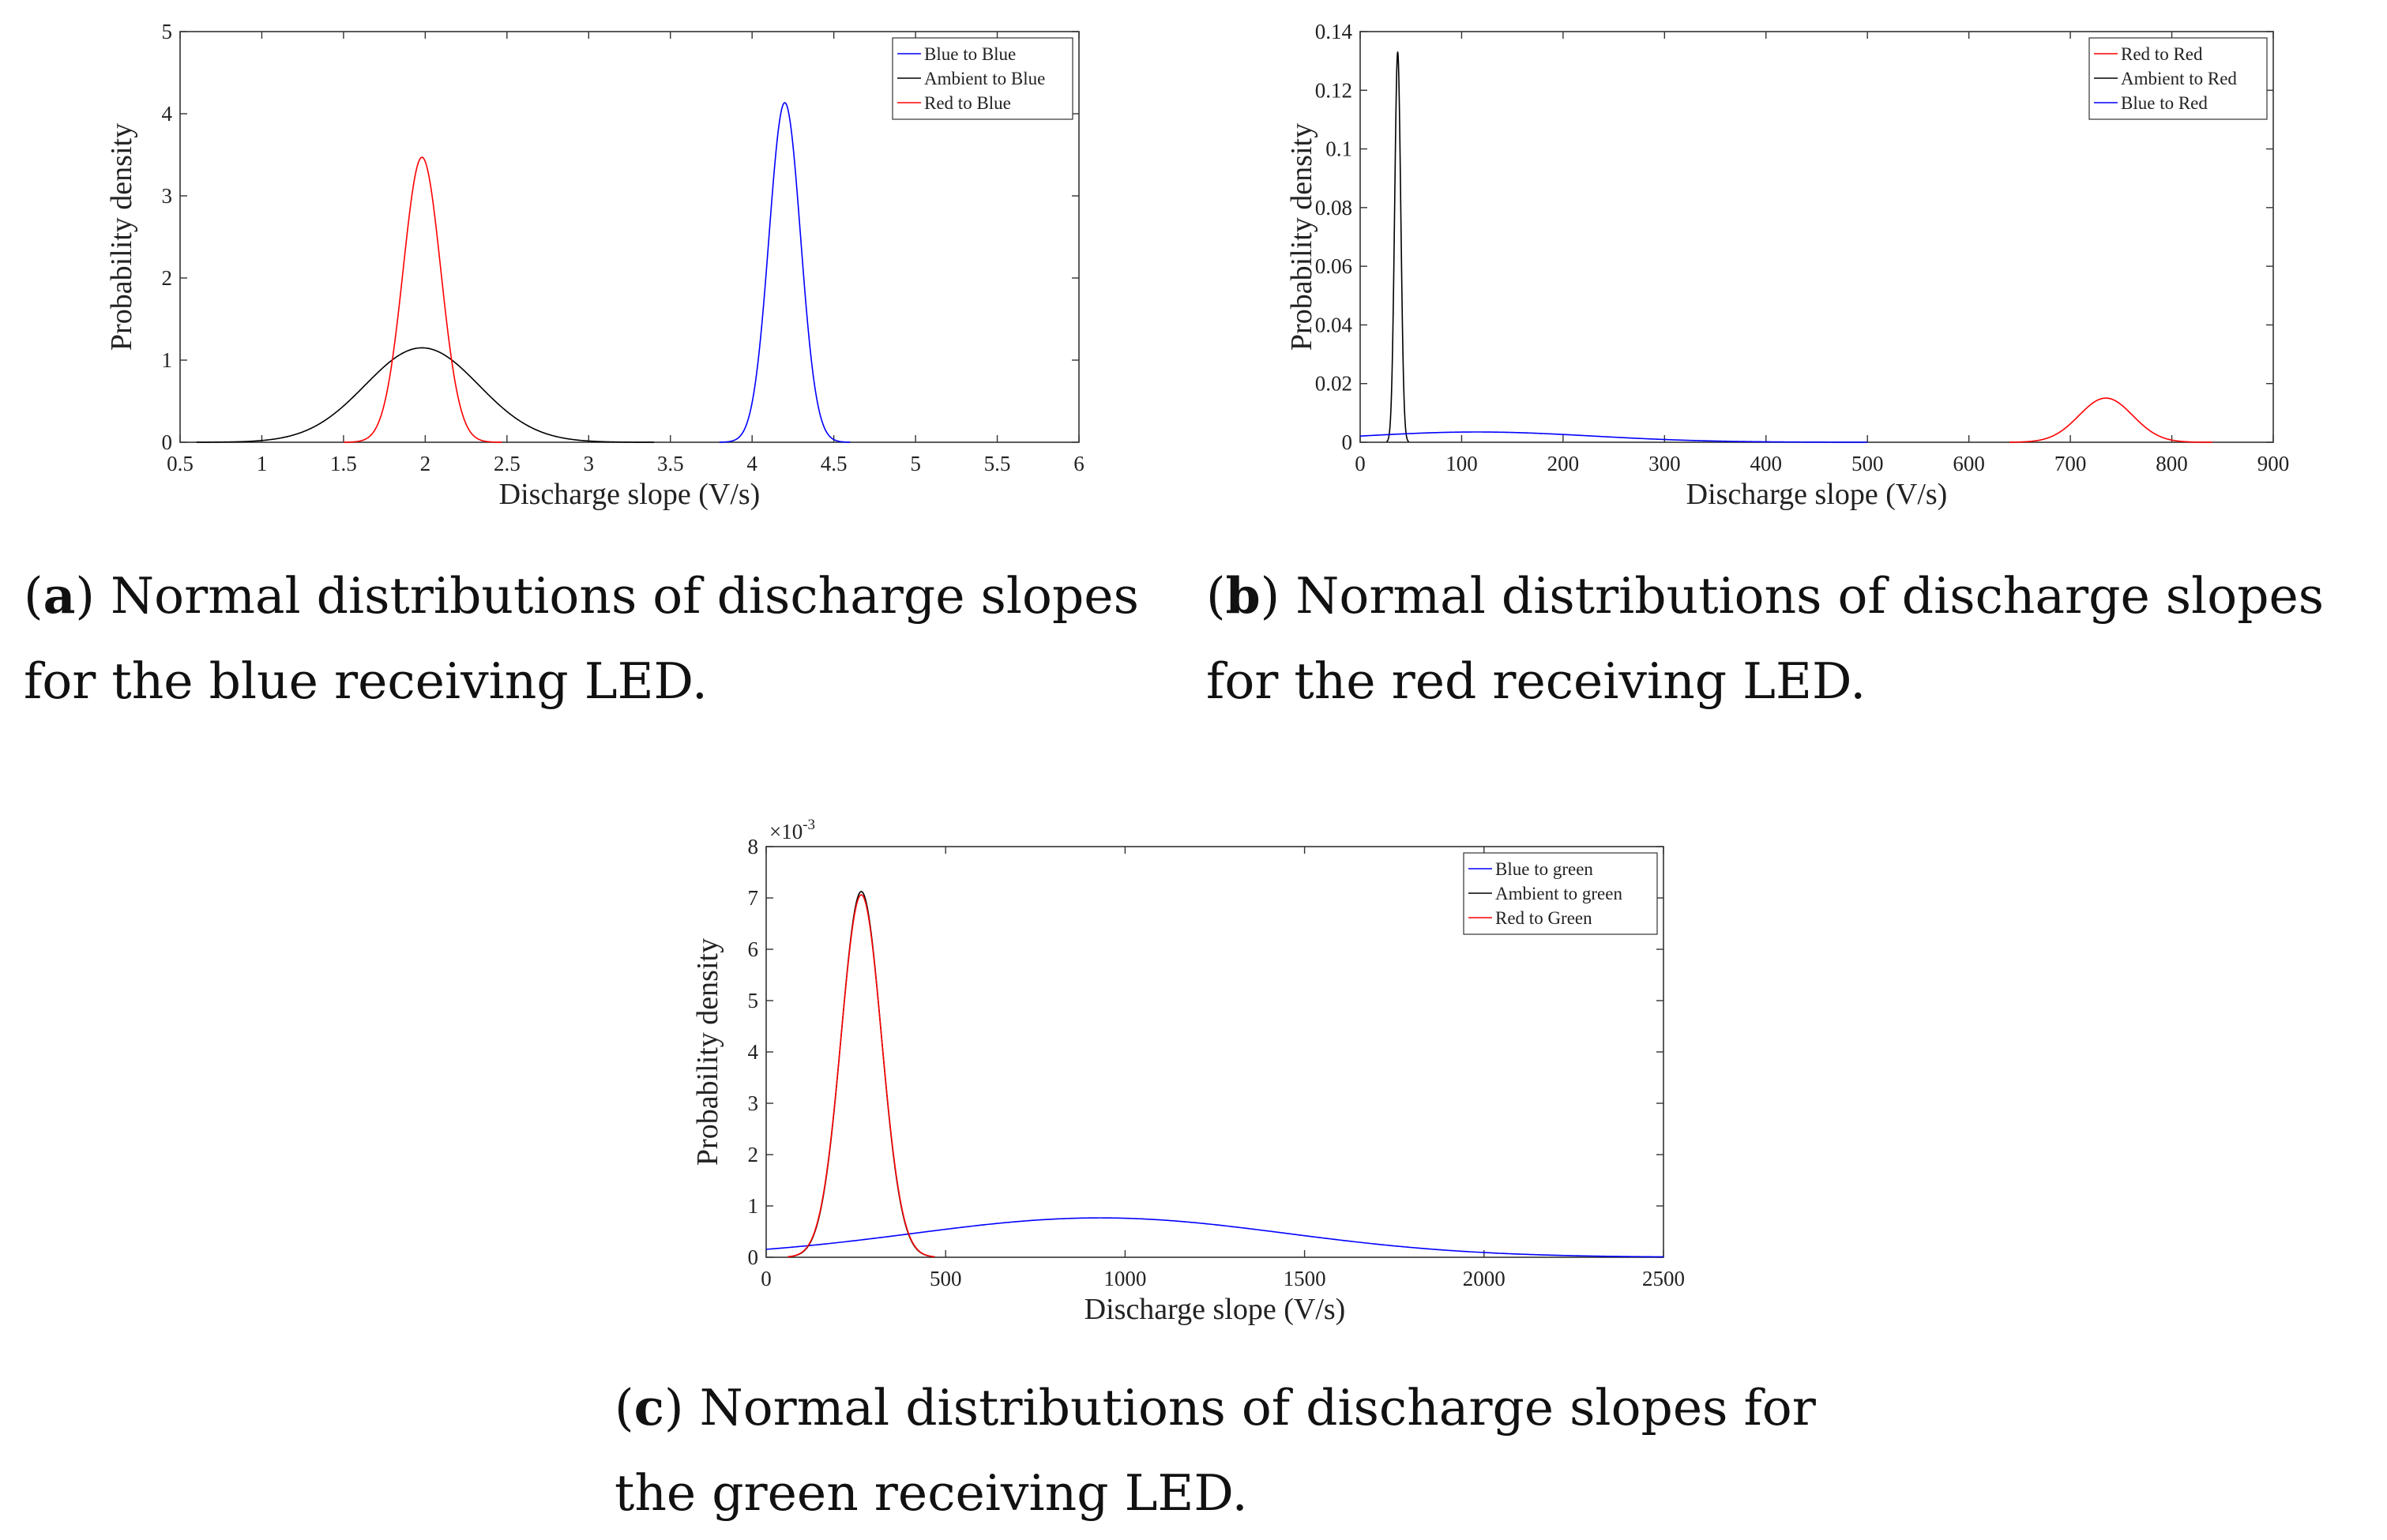  What do you see at coordinates (422, 299) in the screenshot?
I see `series-line-red-to-blue` at bounding box center [422, 299].